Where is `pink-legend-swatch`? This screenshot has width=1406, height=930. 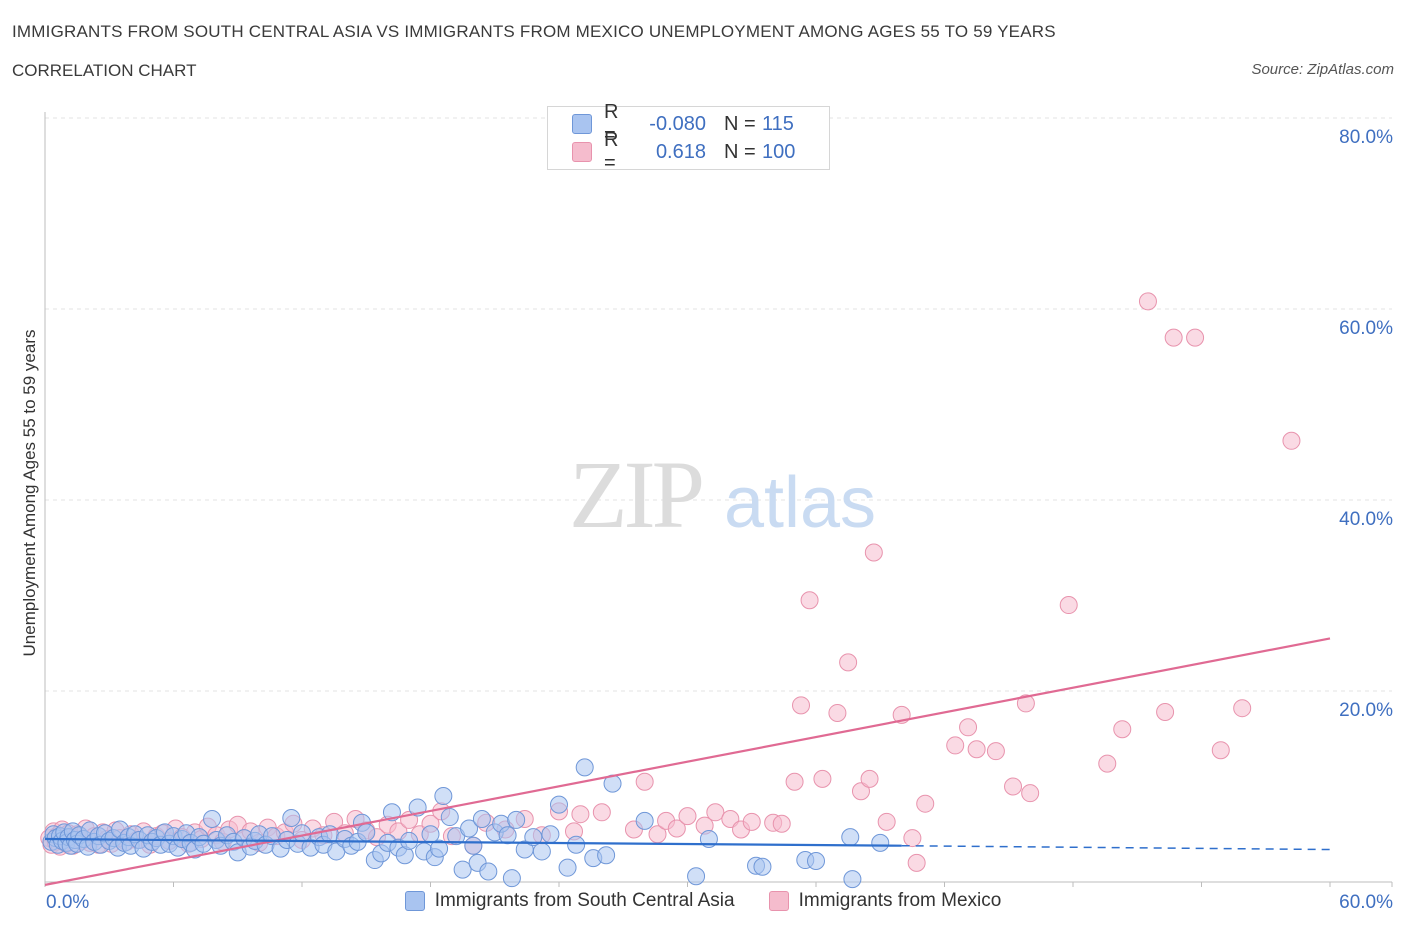
pink-legend-swatch is located at coordinates (778, 901).